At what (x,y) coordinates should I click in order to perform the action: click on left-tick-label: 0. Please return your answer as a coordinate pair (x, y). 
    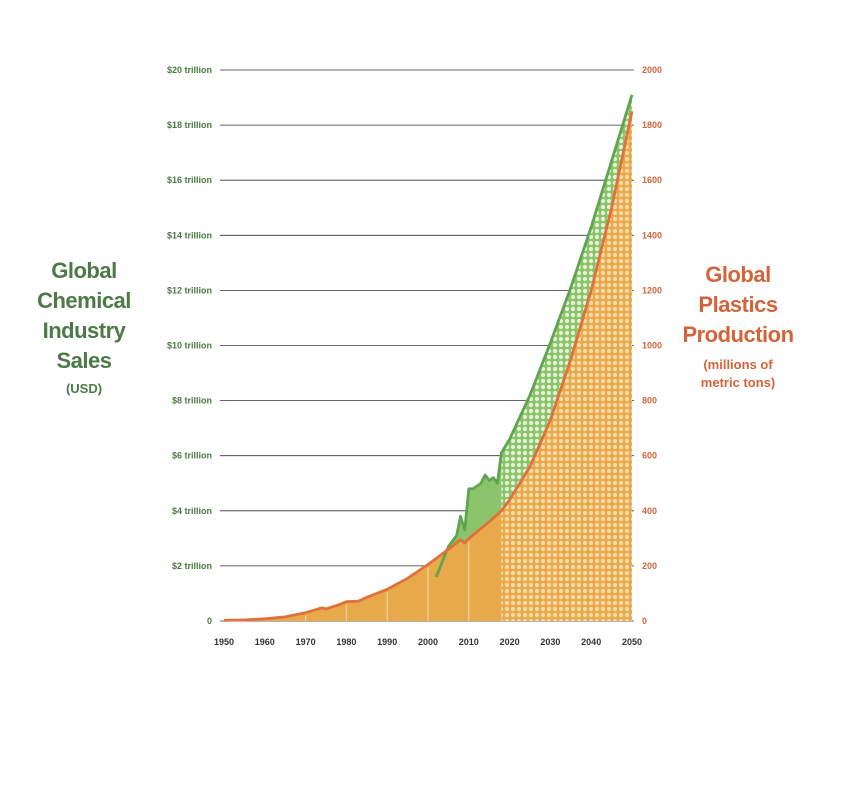
    Looking at the image, I should click on (209, 621).